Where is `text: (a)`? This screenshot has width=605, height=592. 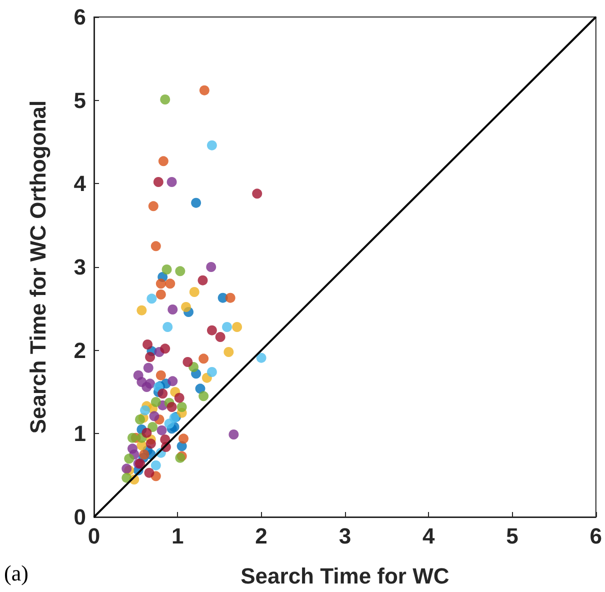
text: (a) is located at coordinates (16, 573).